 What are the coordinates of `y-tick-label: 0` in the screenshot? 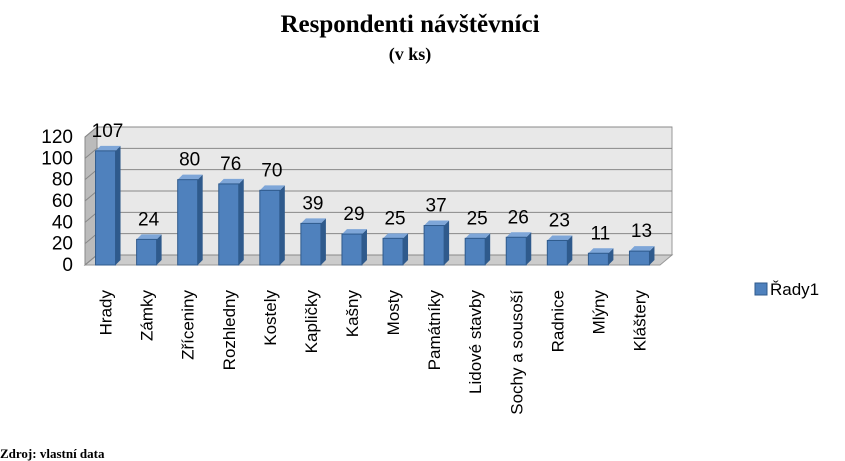 It's located at (67, 265).